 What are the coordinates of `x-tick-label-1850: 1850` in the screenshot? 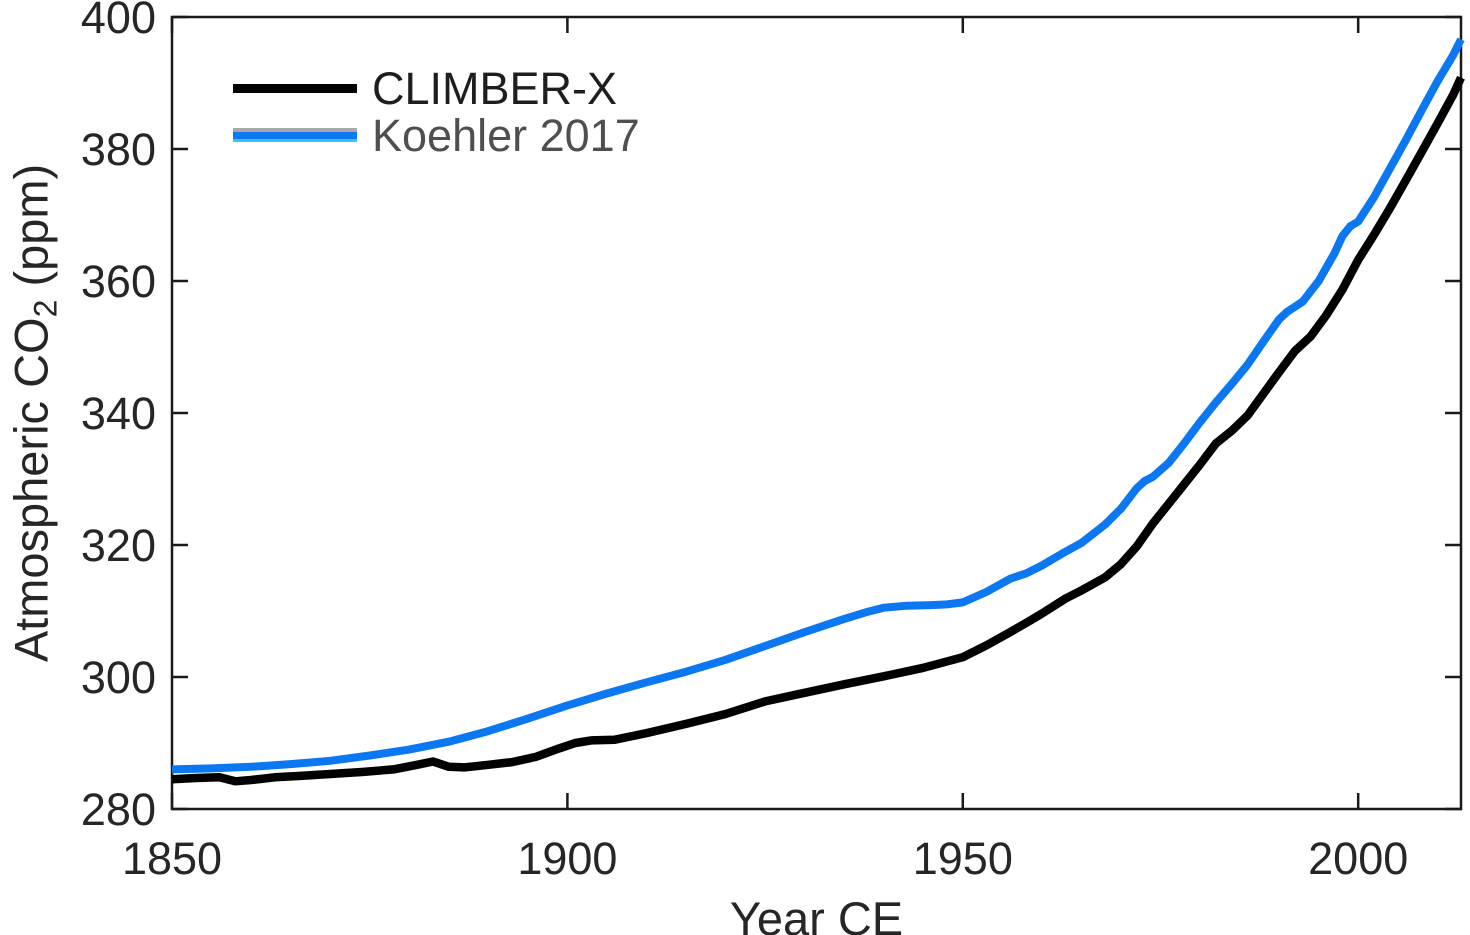 It's located at (172, 858).